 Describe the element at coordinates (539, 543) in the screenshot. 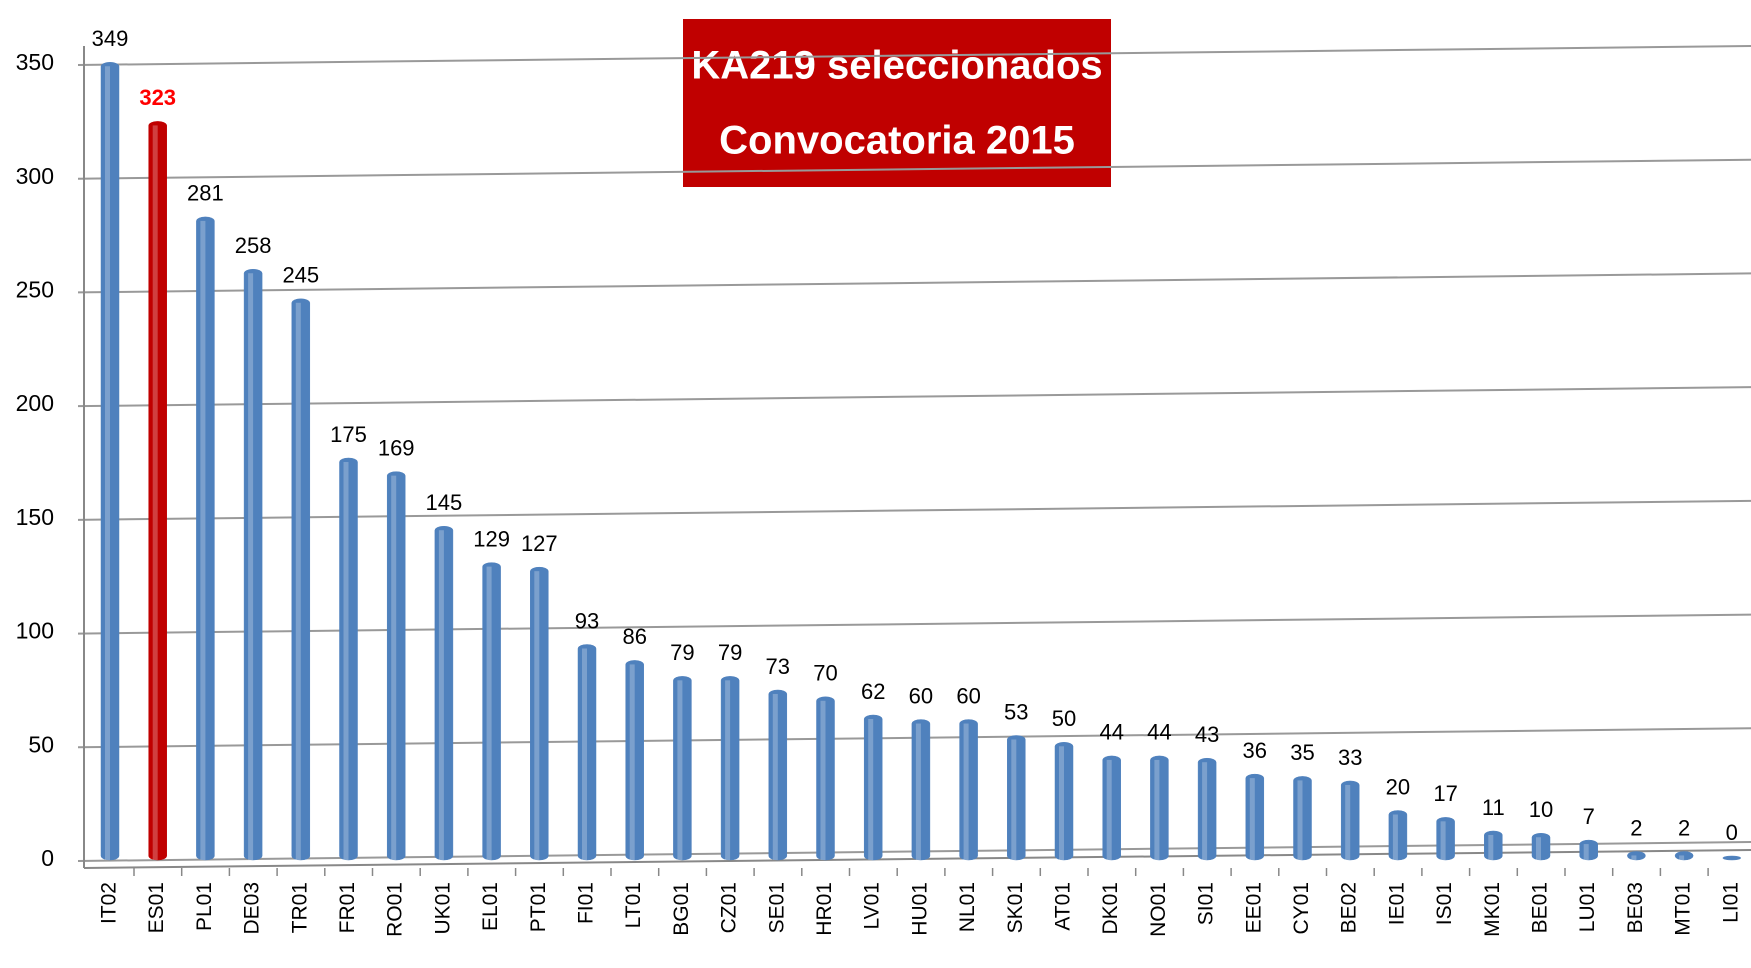

I see `data-label: 127` at that location.